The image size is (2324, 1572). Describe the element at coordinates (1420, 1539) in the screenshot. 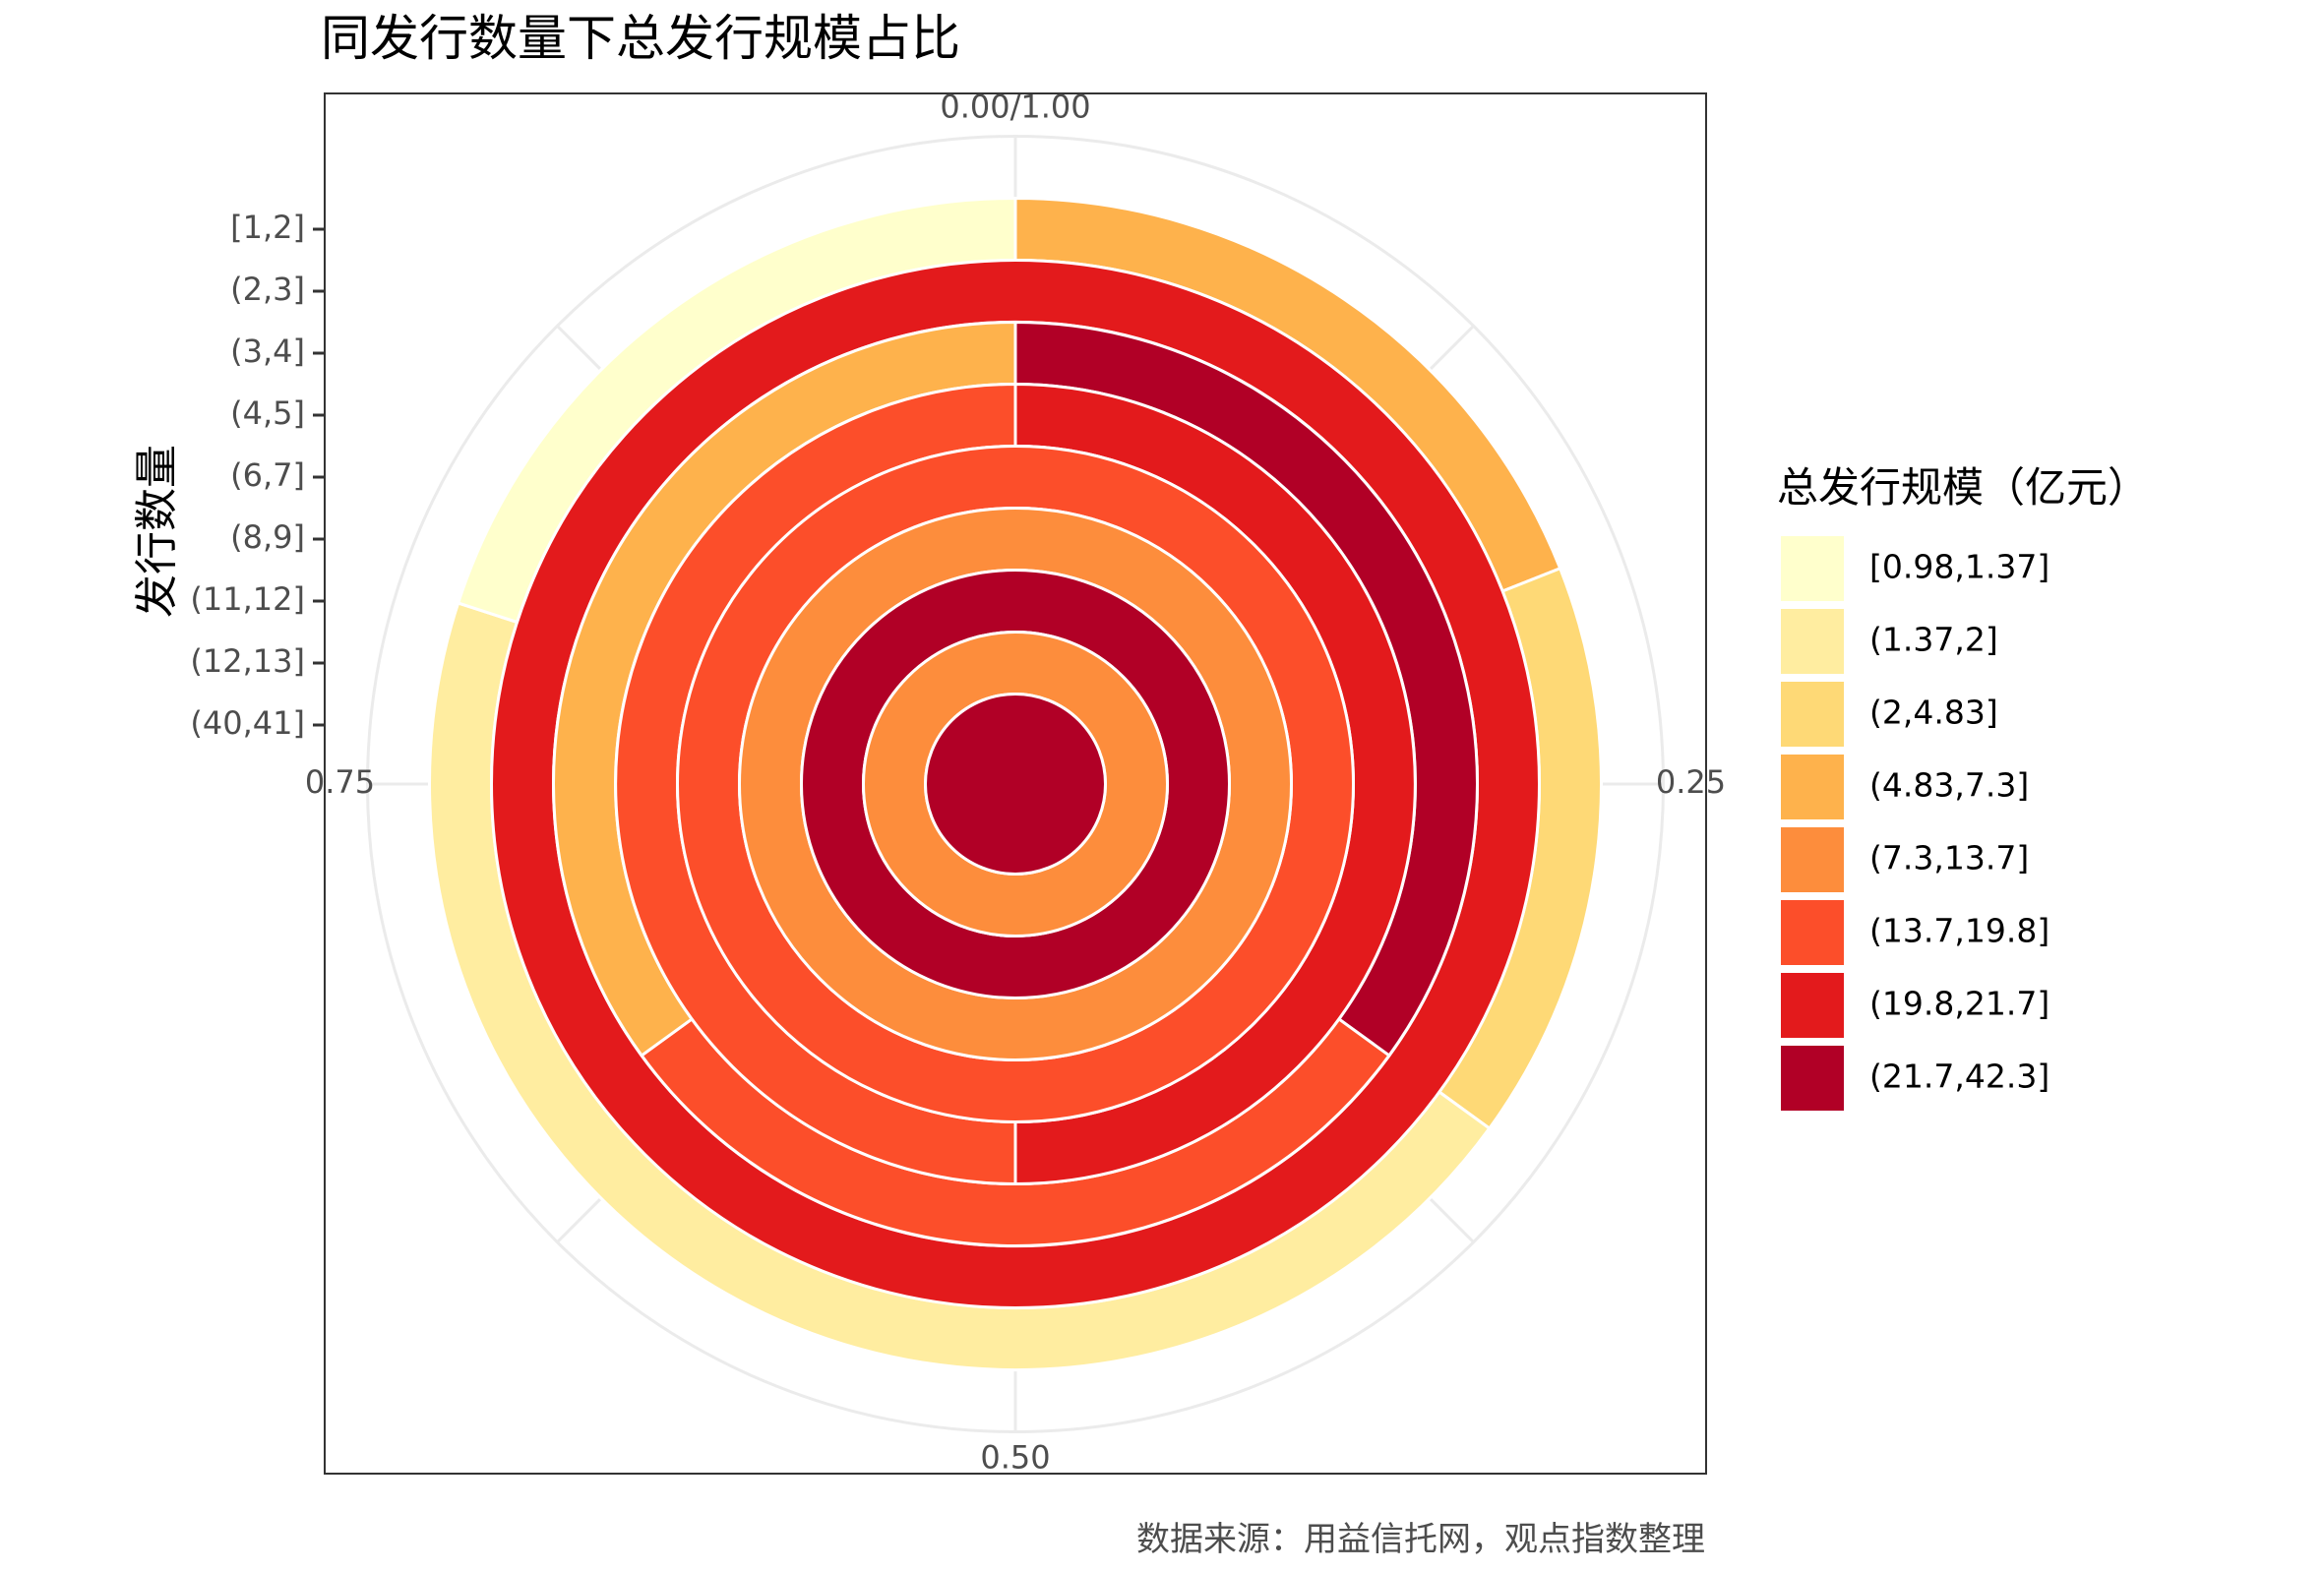

I see `caption: 数据来源：用益信托网，观点指数整理` at that location.